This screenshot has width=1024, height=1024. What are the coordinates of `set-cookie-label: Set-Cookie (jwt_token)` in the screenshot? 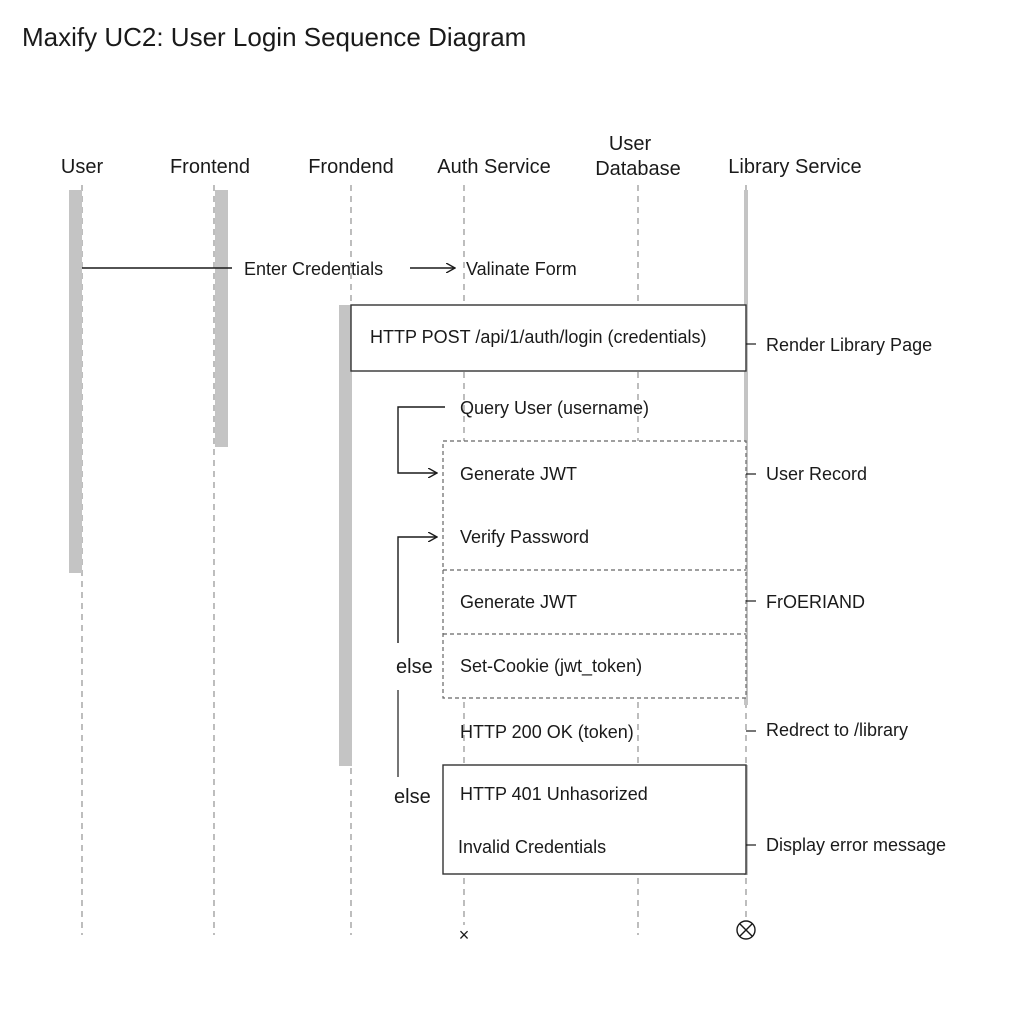 It's located at (551, 666).